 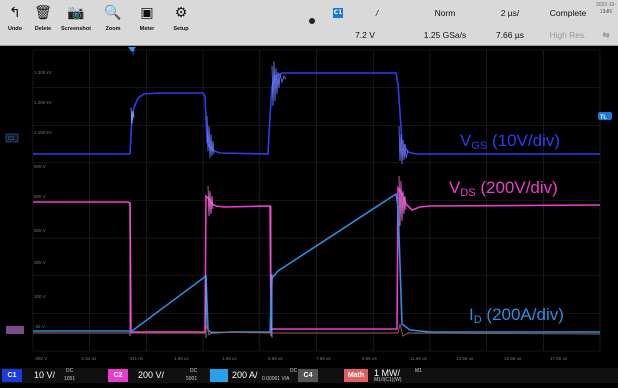 I want to click on tl-marker-box, so click(x=605, y=116).